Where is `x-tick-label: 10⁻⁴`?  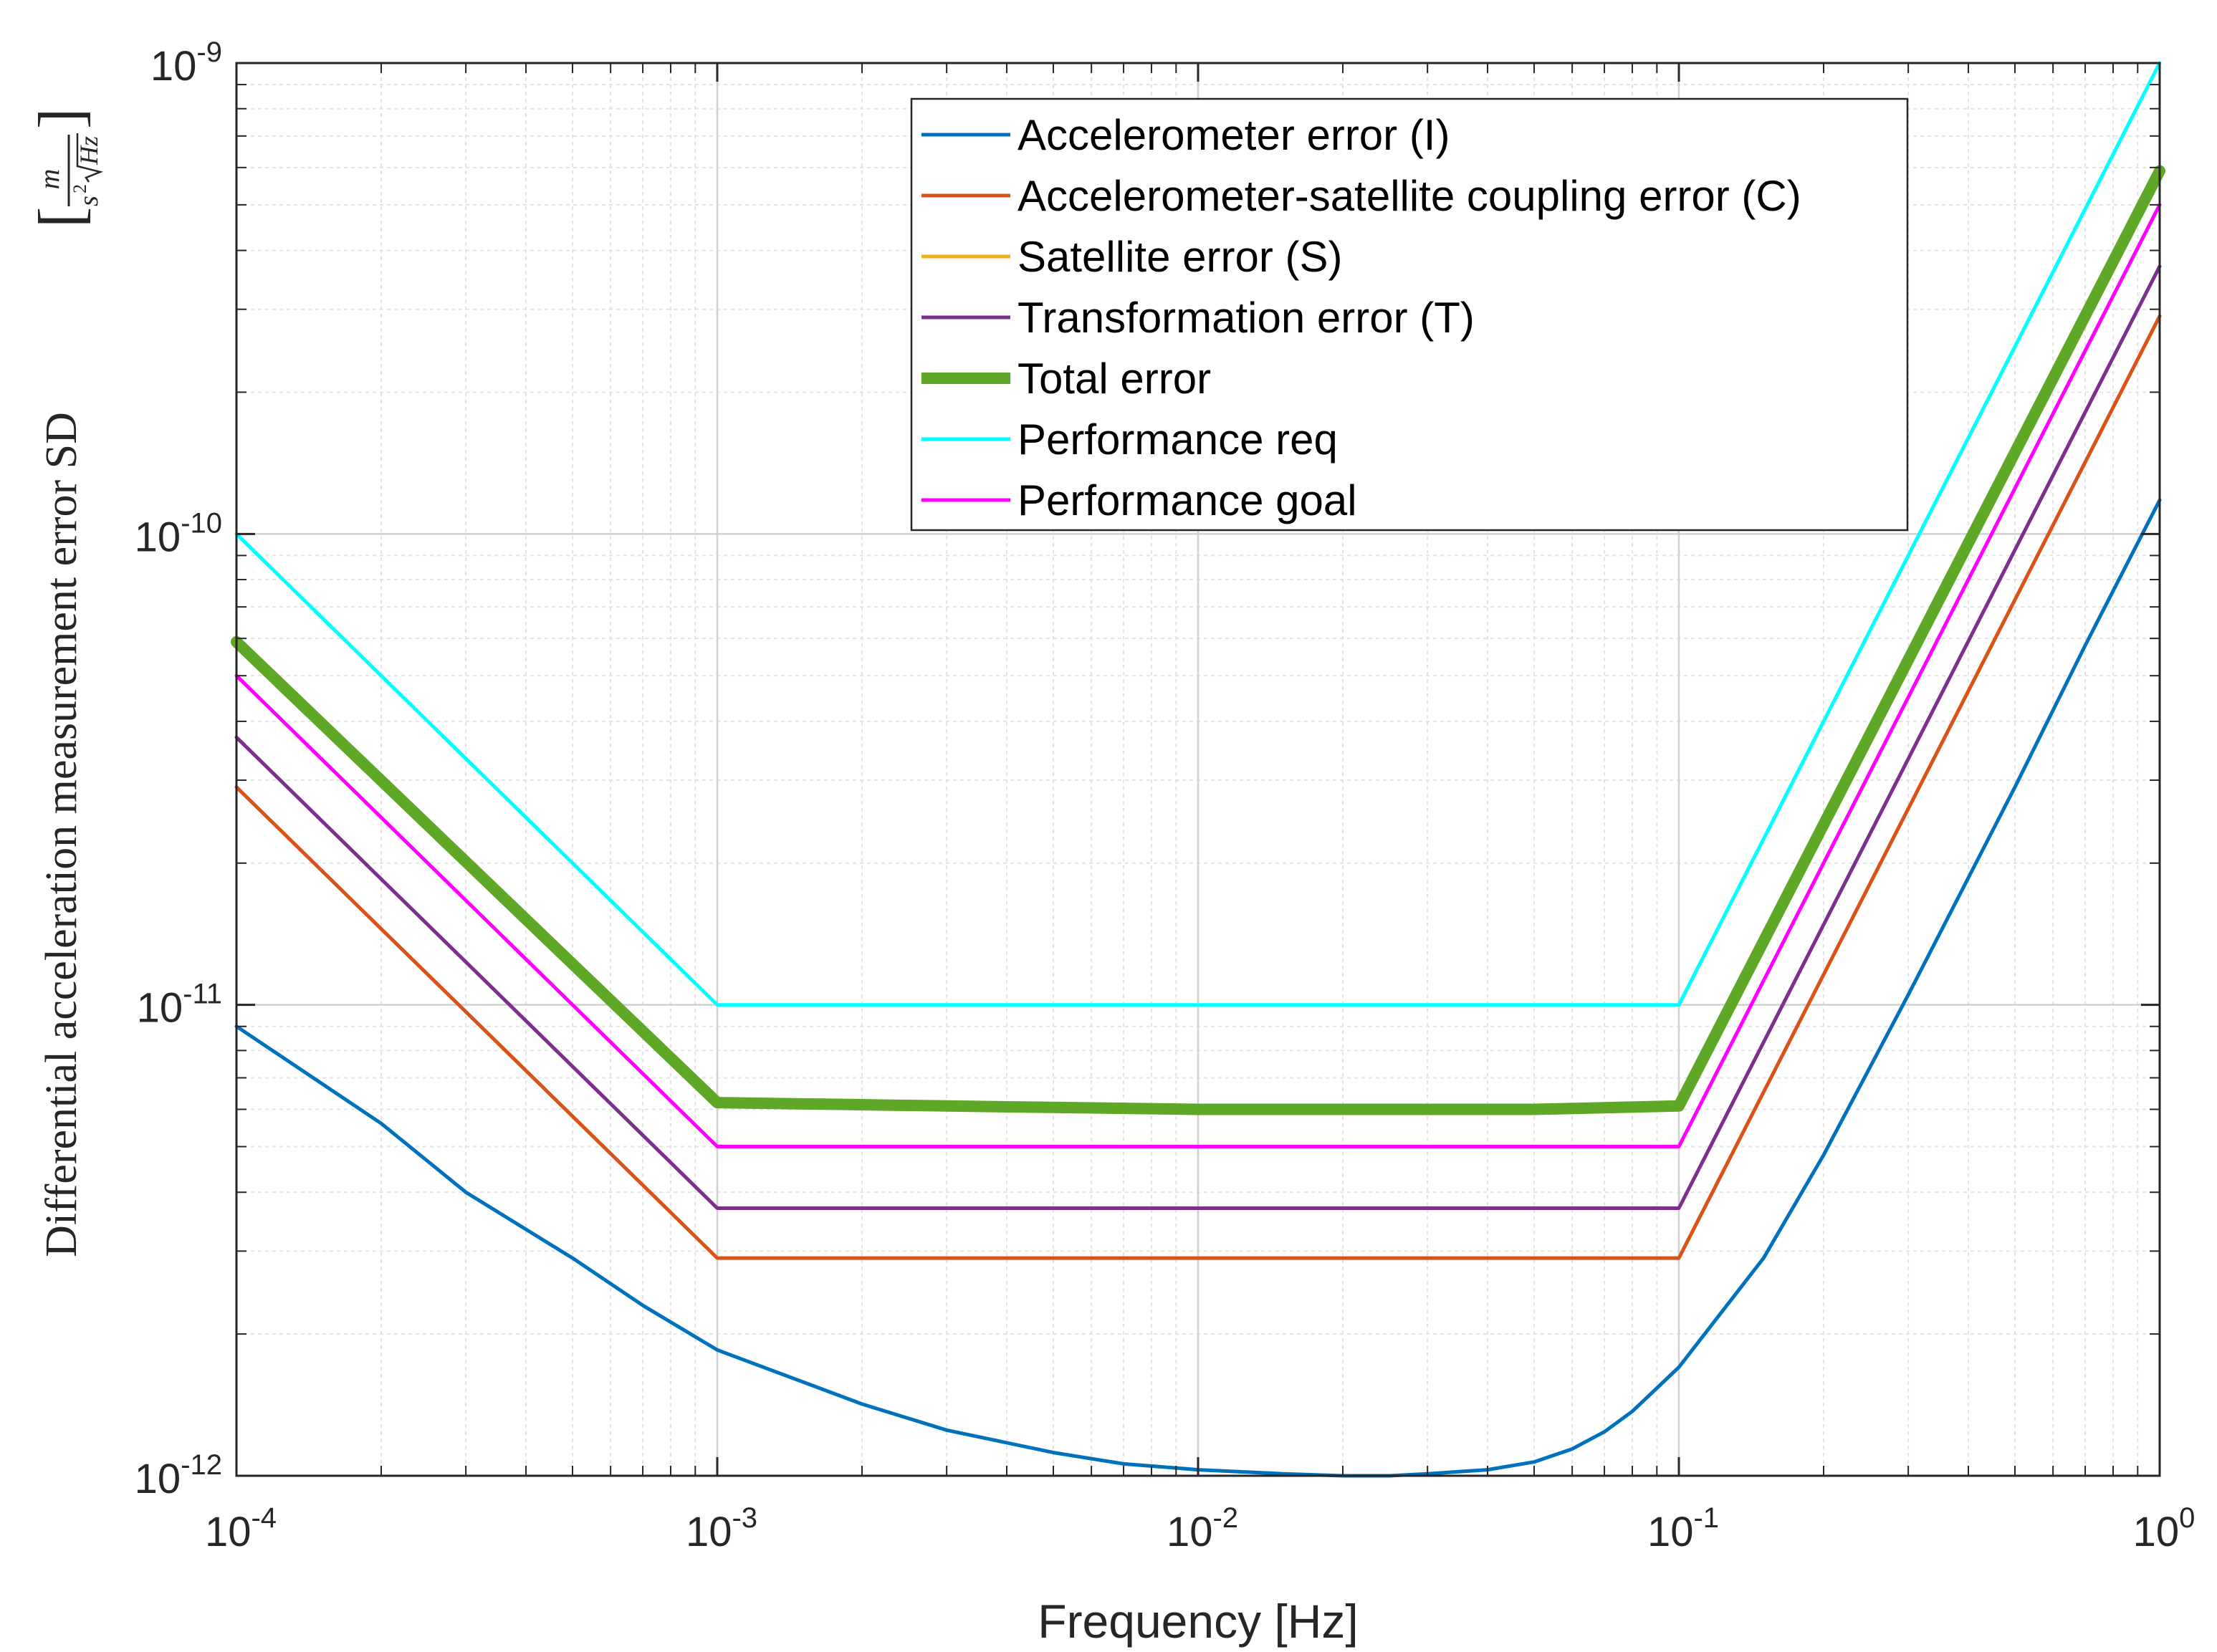
x-tick-label: 10⁻⁴ is located at coordinates (241, 1528).